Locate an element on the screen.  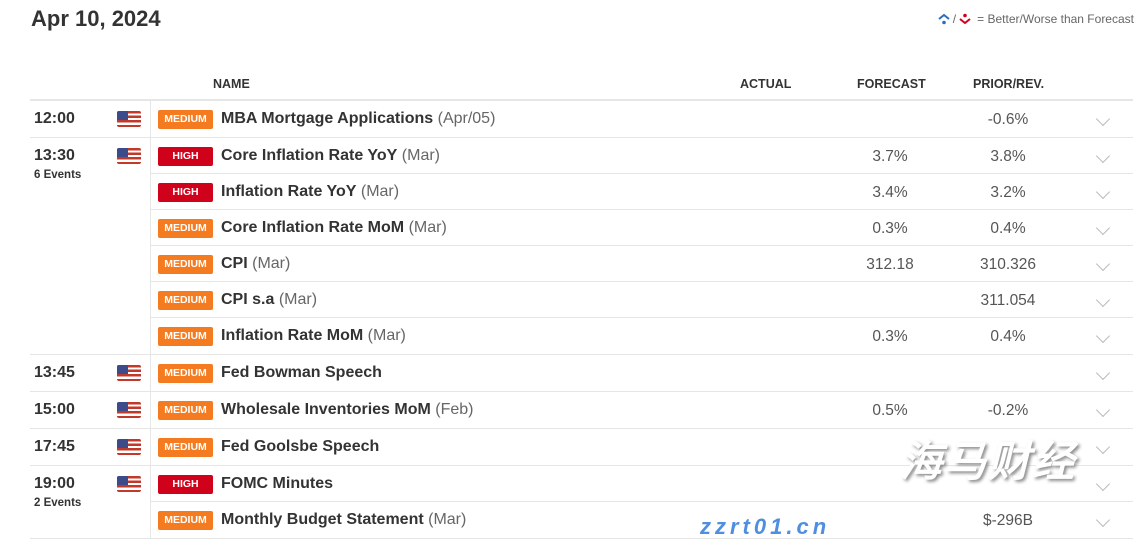
col-prior: PRIOR/REV. is located at coordinates (1009, 84).